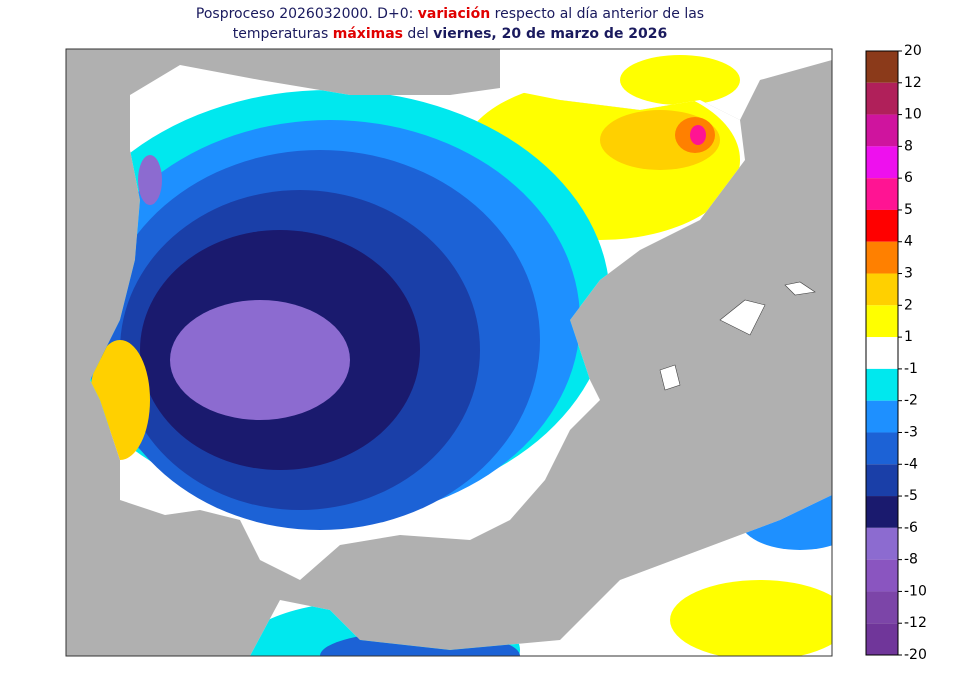  Describe the element at coordinates (597, 14) in the screenshot. I see `title-text: respecto al día anterior de las` at that location.